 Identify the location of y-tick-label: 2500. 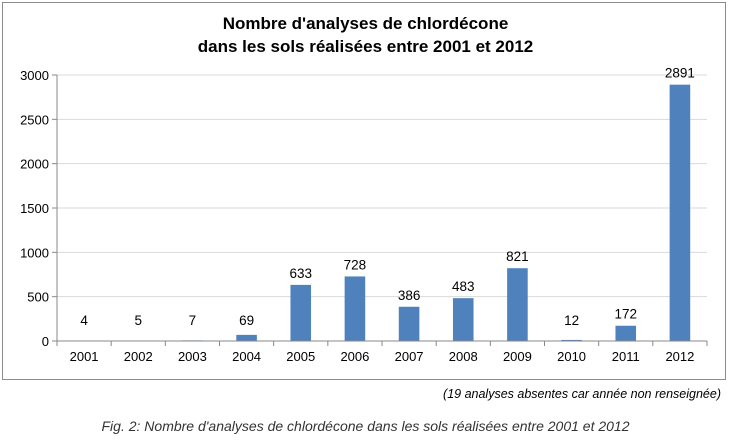
(34, 119).